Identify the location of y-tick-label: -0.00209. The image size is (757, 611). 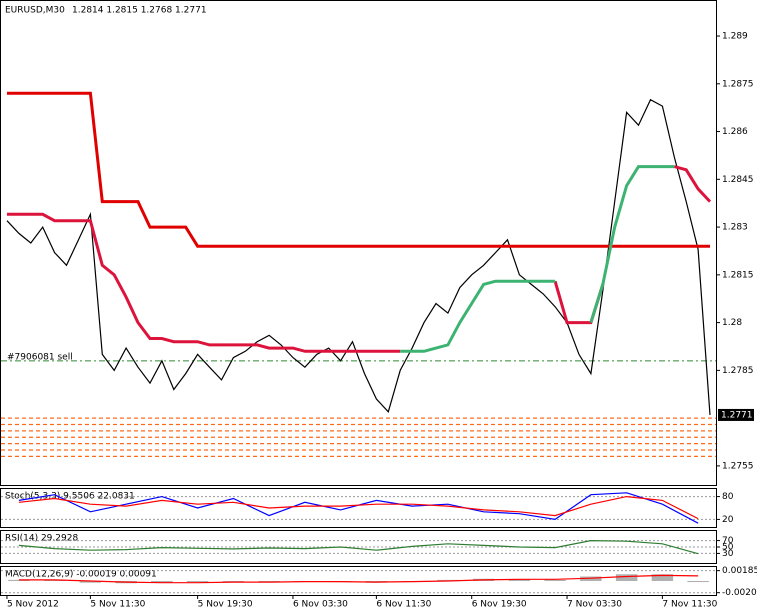
(739, 593).